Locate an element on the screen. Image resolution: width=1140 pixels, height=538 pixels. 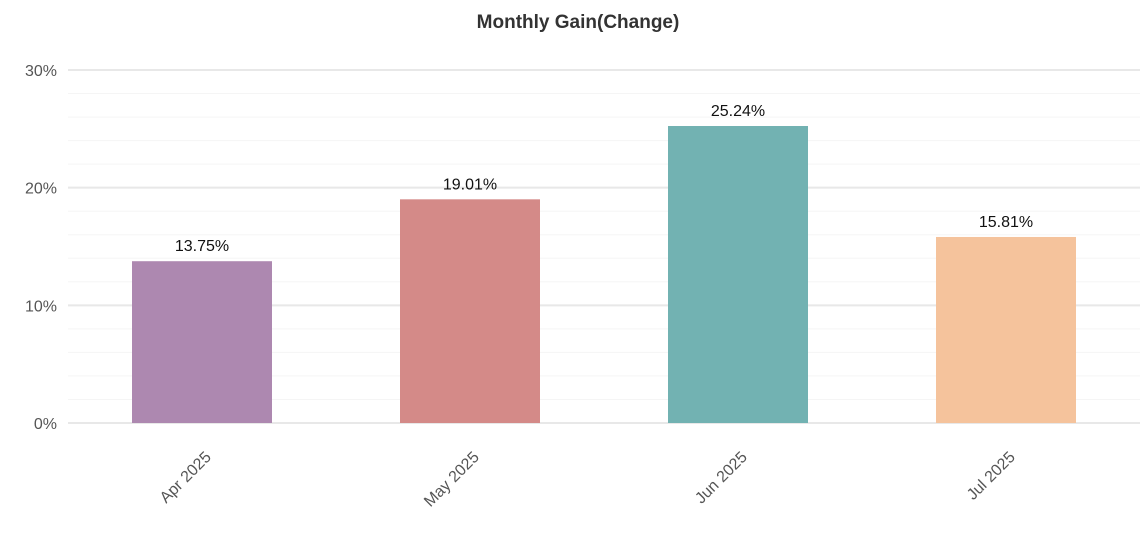
chart-title: Monthly Gain(Change) is located at coordinates (578, 22).